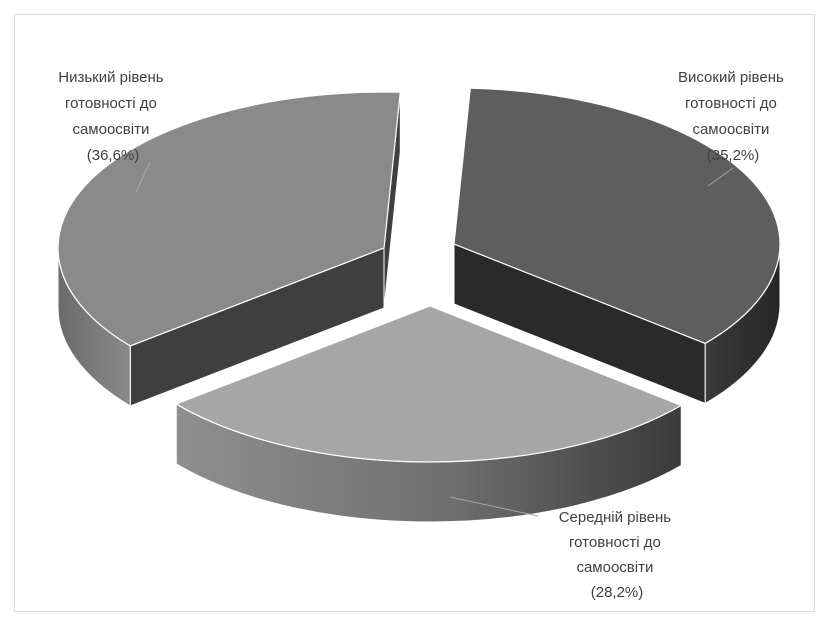 This screenshot has width=829, height=626. I want to click on leader-line-high, so click(720, 177).